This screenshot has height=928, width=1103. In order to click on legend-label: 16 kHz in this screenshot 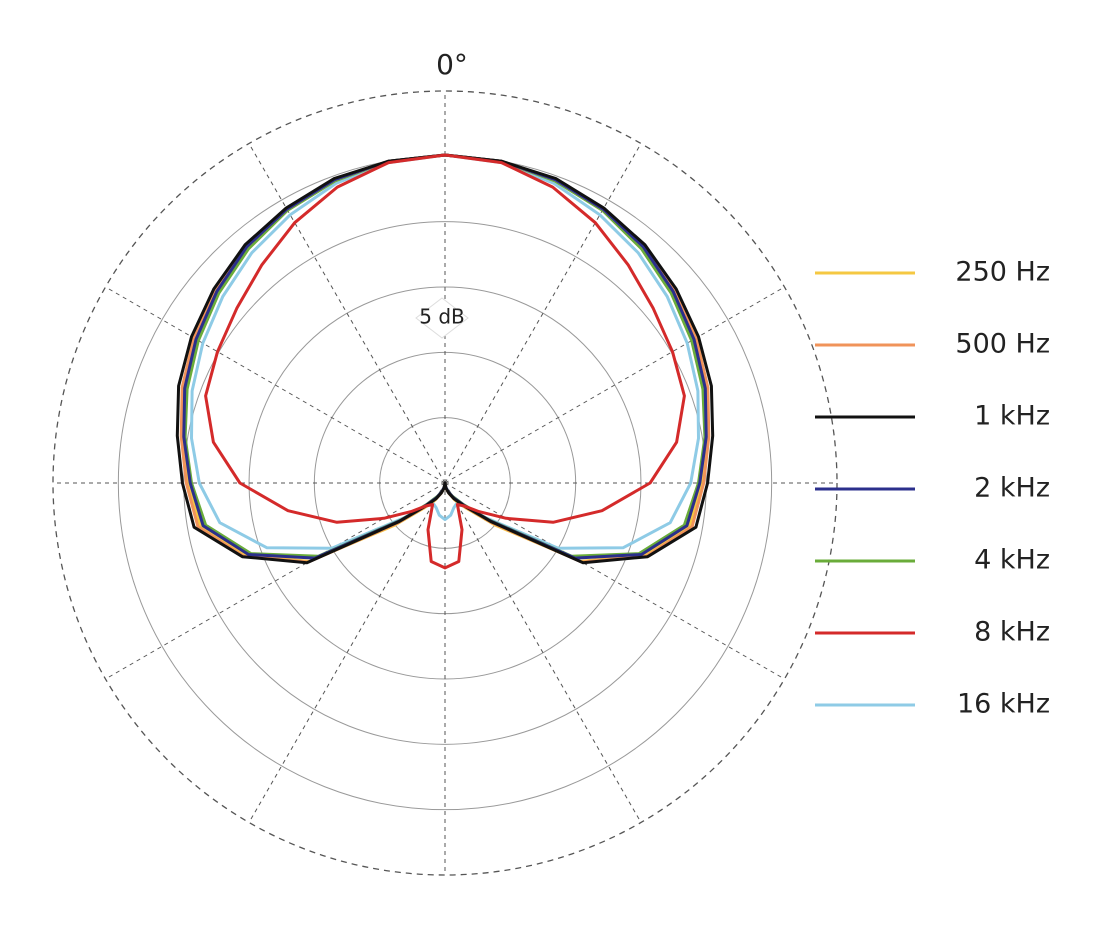, I will do `click(1003, 704)`.